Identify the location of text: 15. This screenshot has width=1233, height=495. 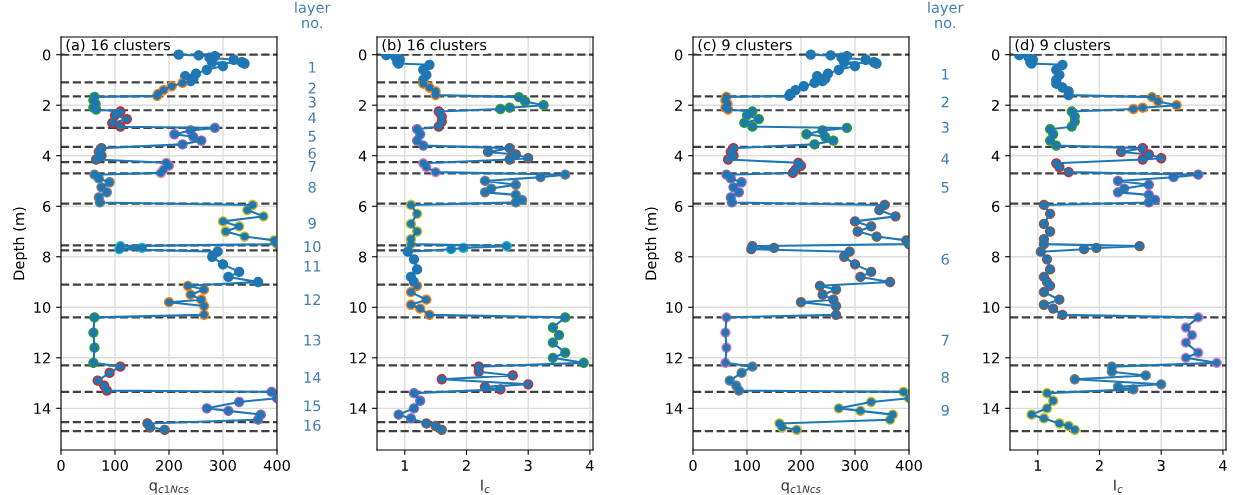
(312, 406).